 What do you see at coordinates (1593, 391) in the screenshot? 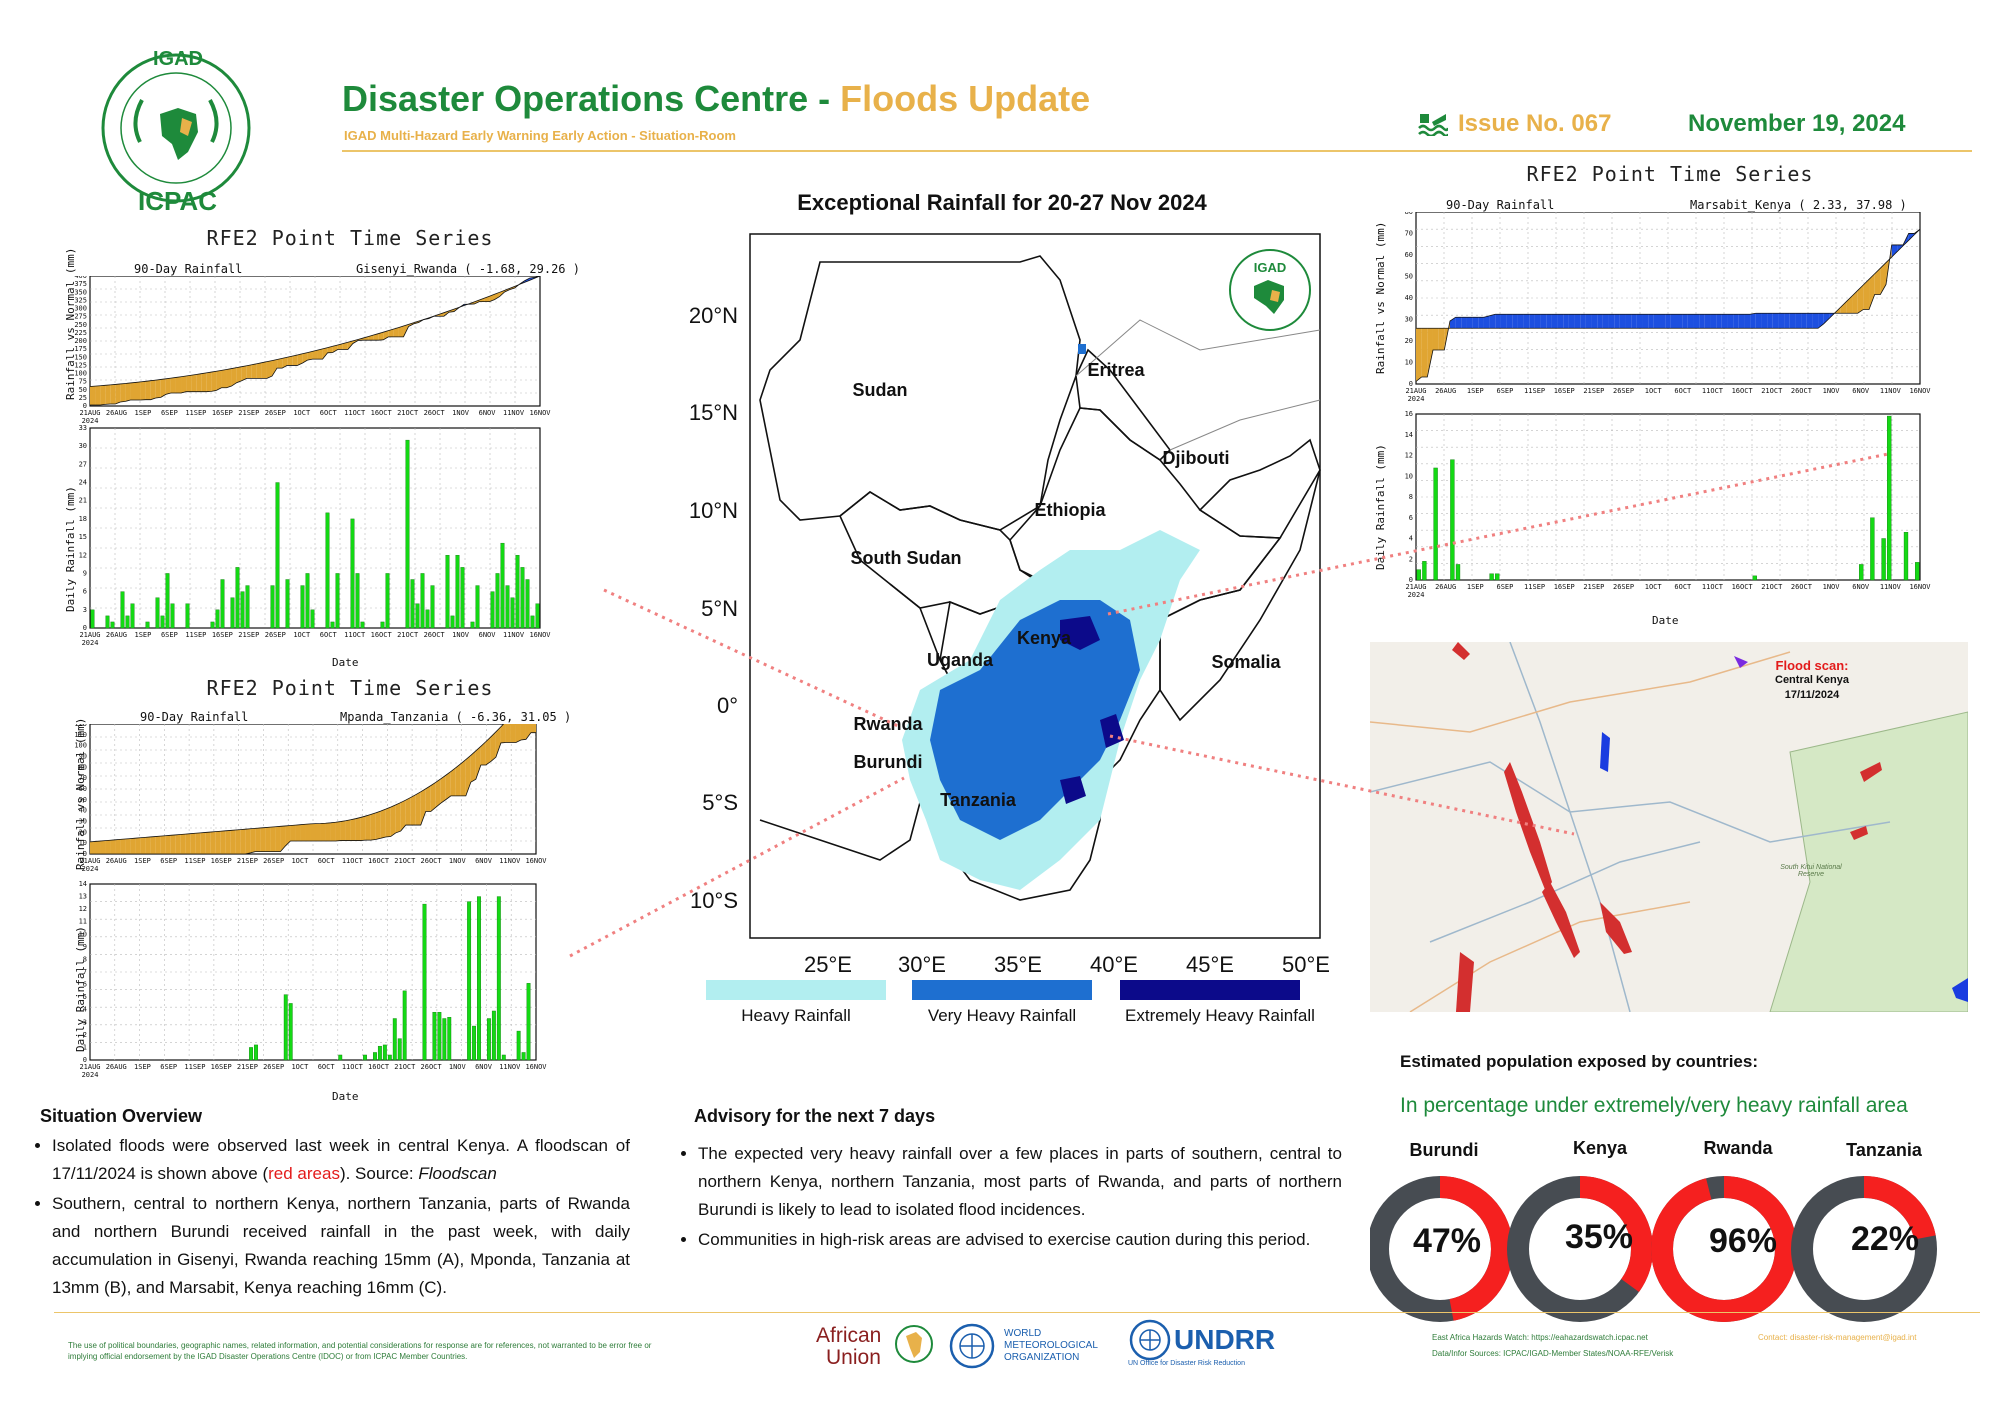
I see `panel_c-xtick: 21SEP` at bounding box center [1593, 391].